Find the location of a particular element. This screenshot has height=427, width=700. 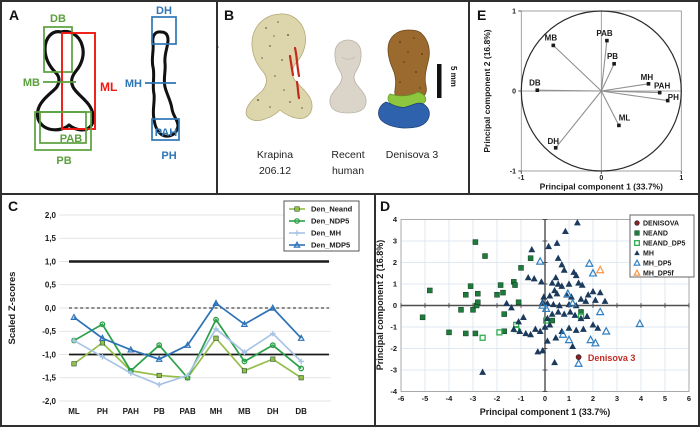

scan-base-blue is located at coordinates (403, 115).